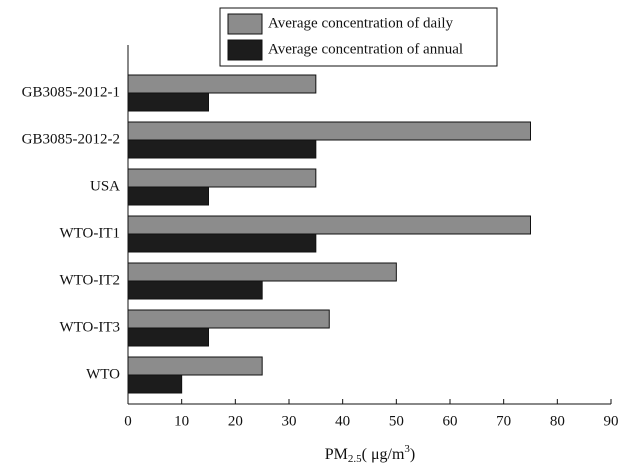 This screenshot has width=623, height=470. Describe the element at coordinates (105, 186) in the screenshot. I see `y-tick-label: USA` at that location.